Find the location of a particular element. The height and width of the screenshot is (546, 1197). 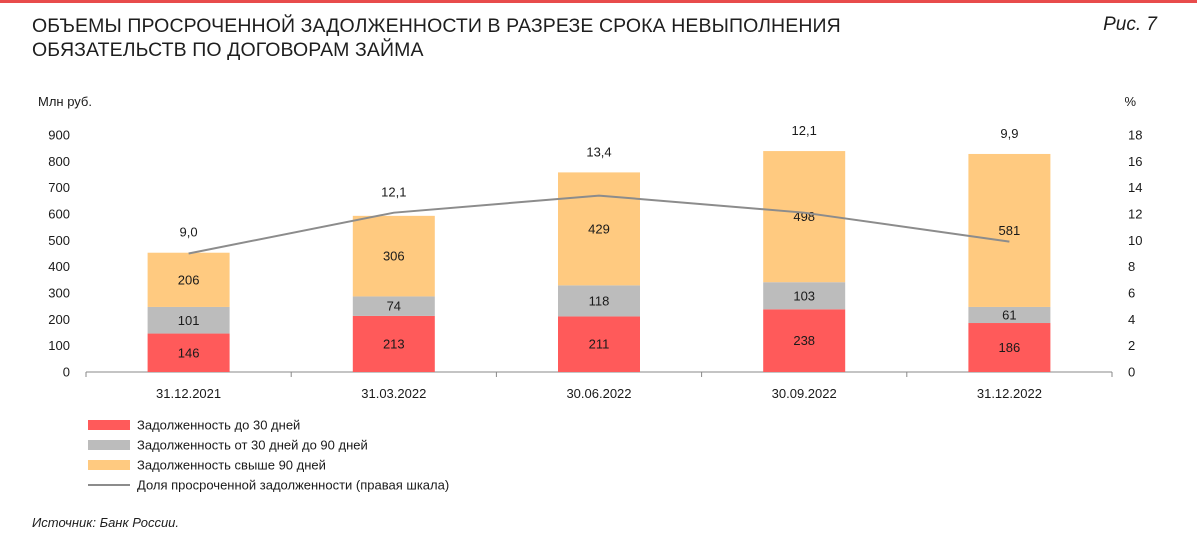

y2-tick-label: 6 is located at coordinates (1131, 293).